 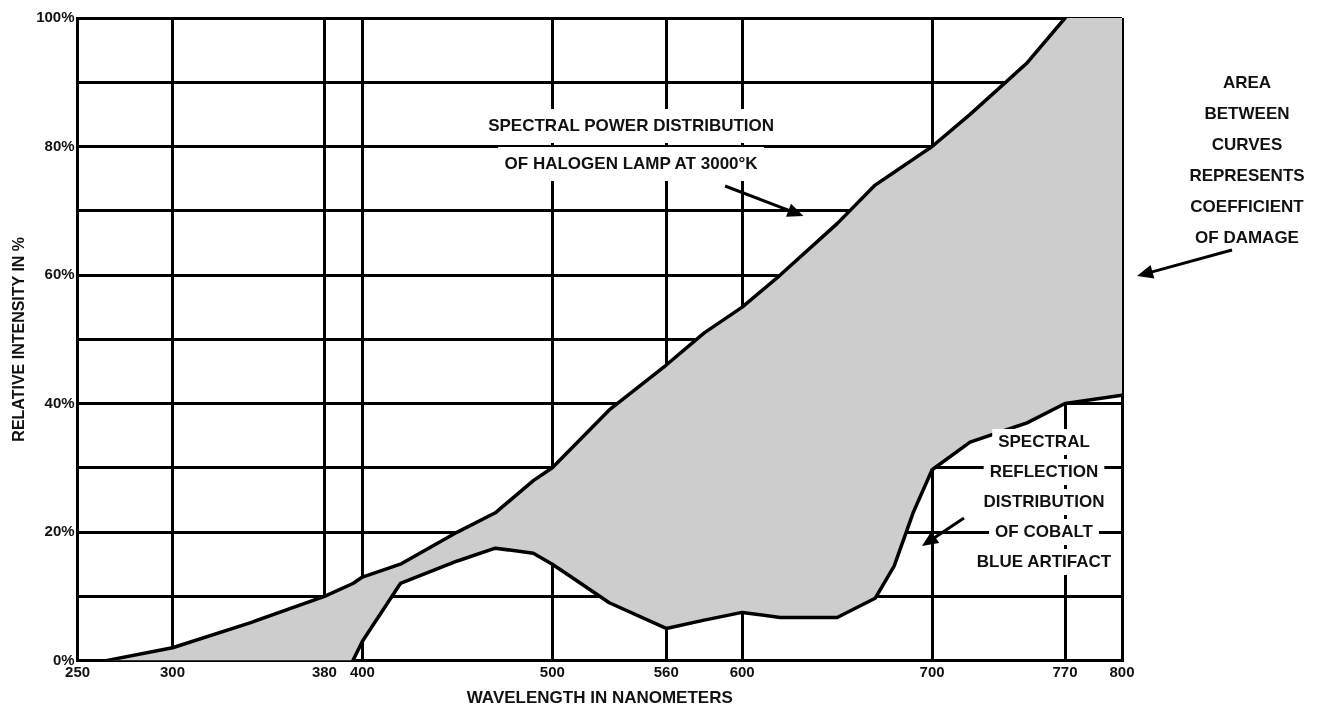 What do you see at coordinates (19, 339) in the screenshot?
I see `y-axis-title: RELATIVE INTENSITY IN %` at bounding box center [19, 339].